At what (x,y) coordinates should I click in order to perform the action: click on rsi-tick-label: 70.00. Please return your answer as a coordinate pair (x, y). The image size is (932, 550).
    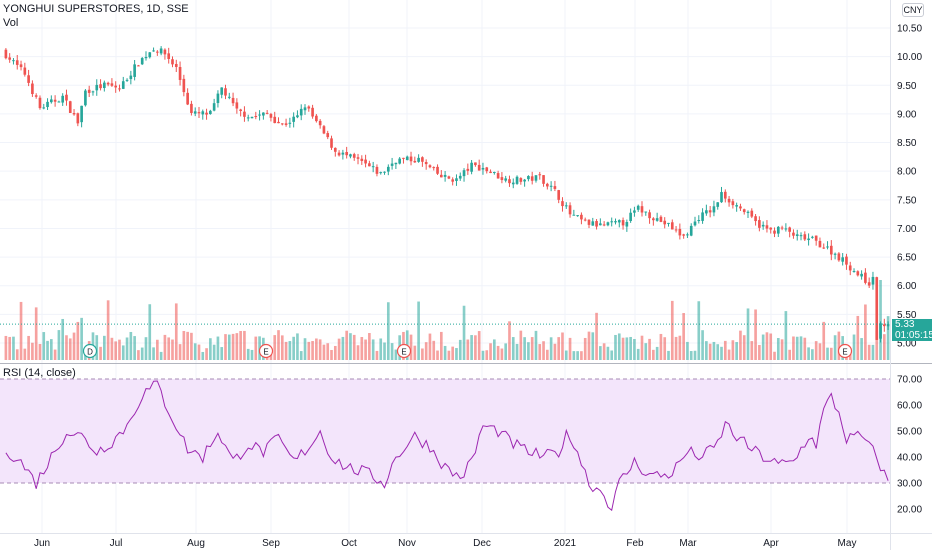
    Looking at the image, I should click on (909, 380).